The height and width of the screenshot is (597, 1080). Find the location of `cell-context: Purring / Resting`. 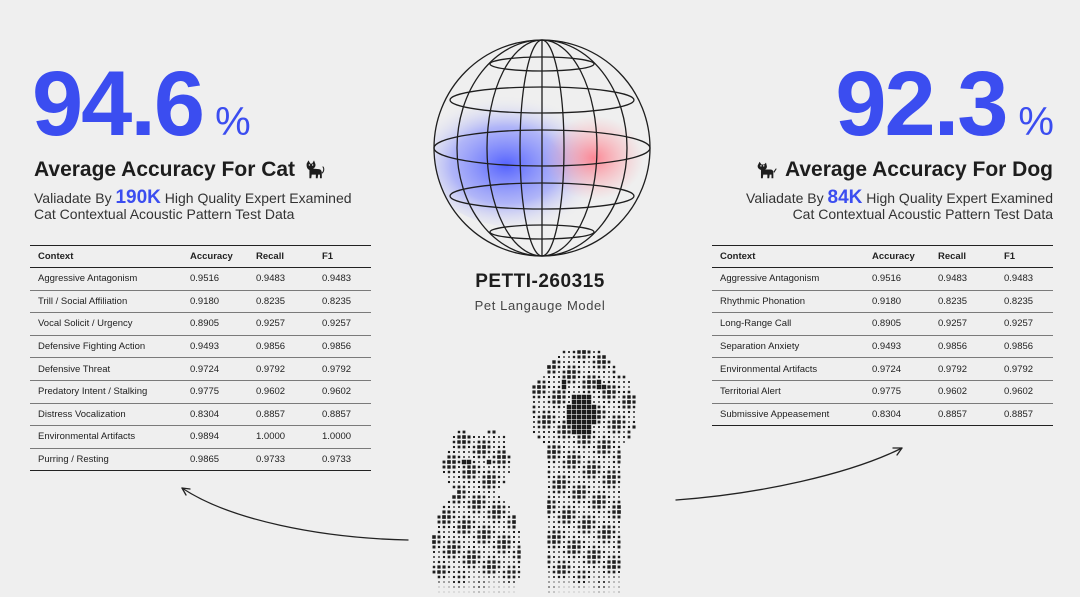

cell-context: Purring / Resting is located at coordinates (106, 460).